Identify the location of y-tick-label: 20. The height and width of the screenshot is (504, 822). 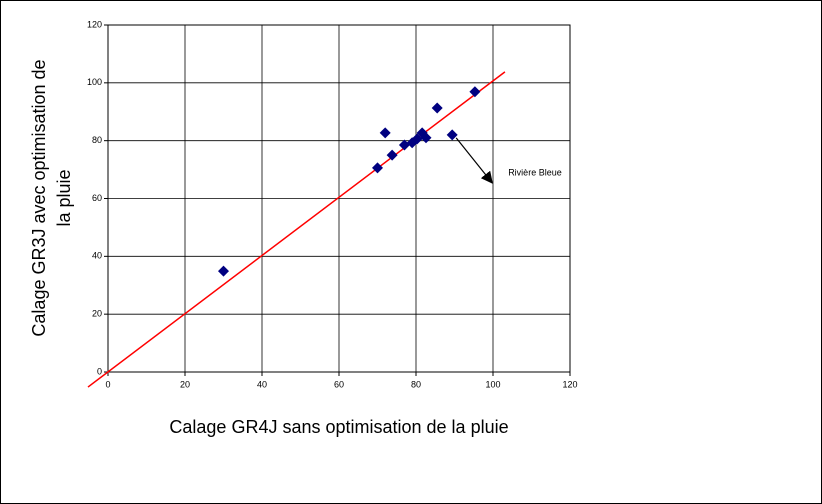
(97, 314).